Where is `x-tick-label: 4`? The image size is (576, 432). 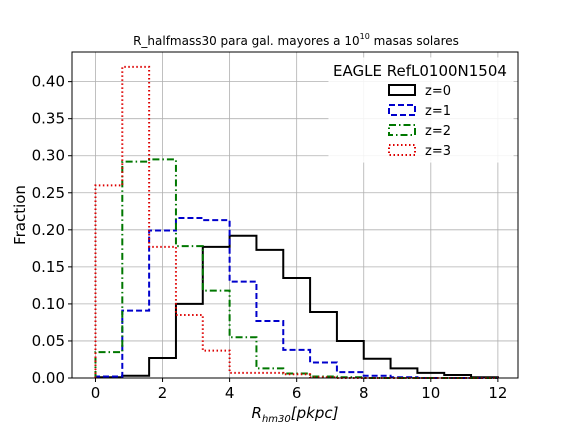 x-tick-label: 4 is located at coordinates (230, 393).